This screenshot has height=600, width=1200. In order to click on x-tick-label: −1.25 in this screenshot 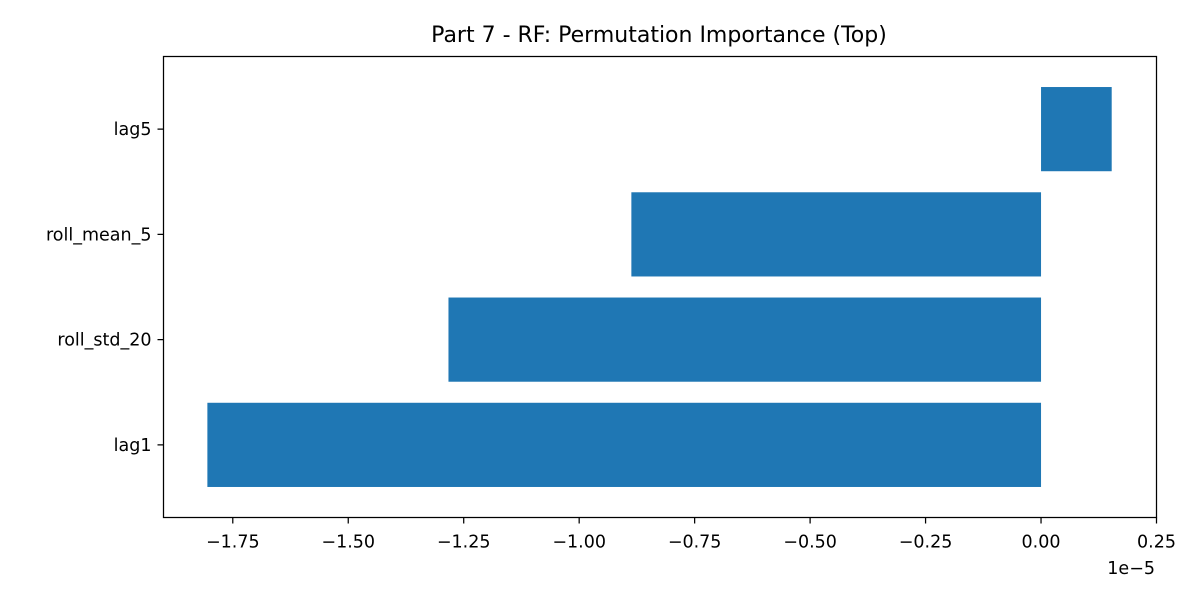, I will do `click(464, 543)`.